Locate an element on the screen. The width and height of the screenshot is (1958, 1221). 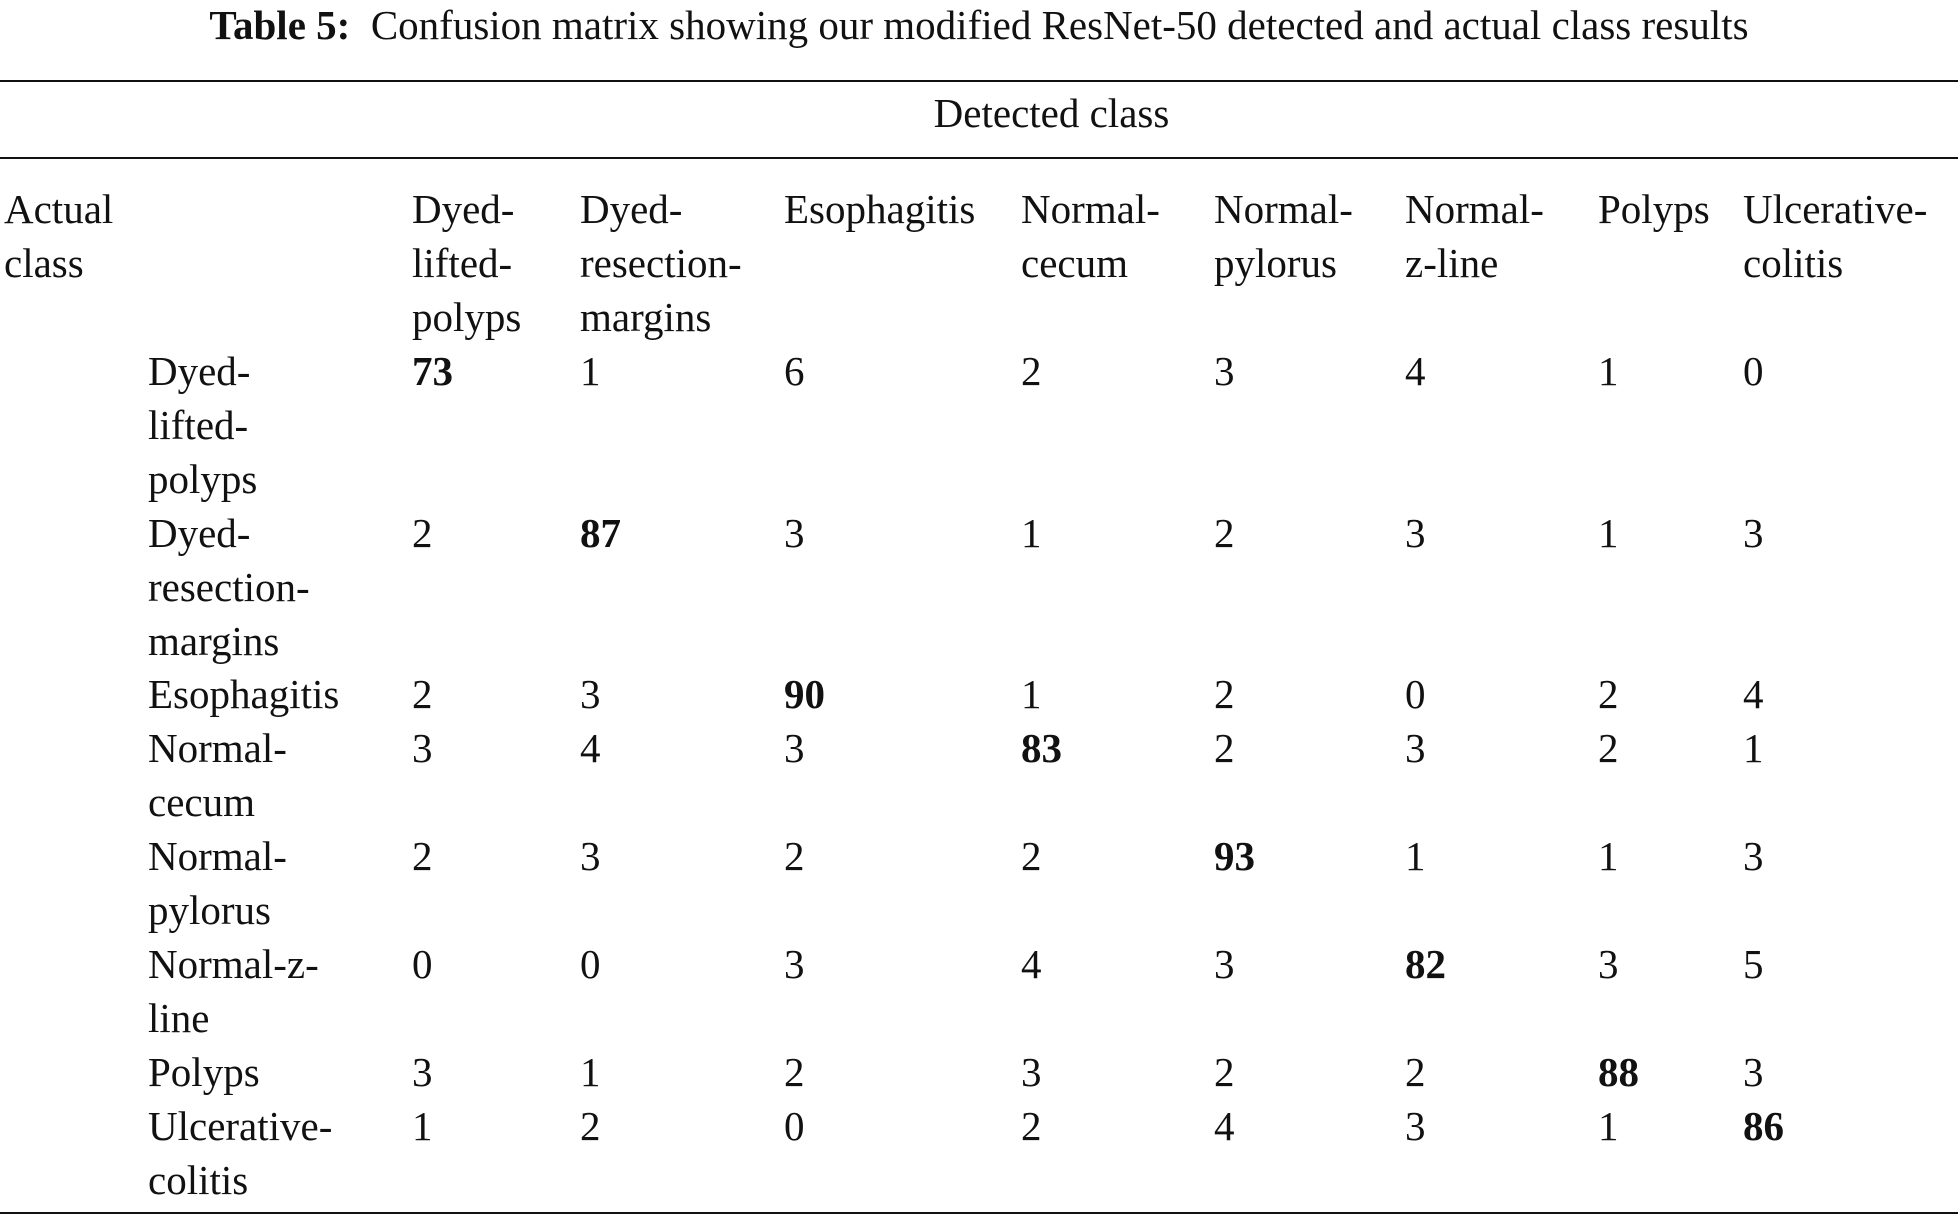
column-header: Polyps is located at coordinates (1654, 209).